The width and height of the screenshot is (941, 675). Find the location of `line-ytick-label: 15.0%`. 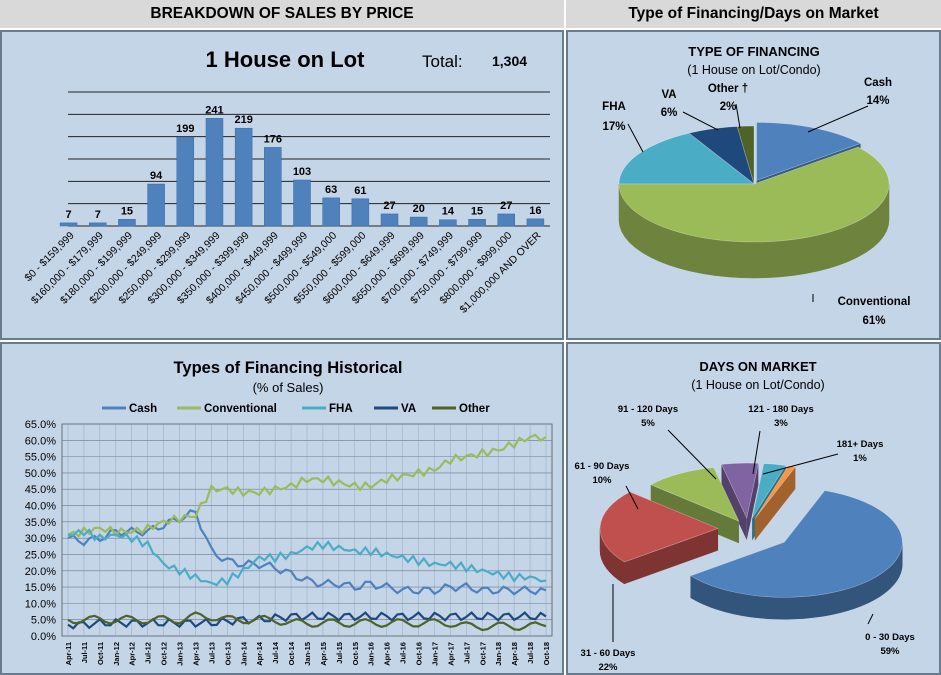

line-ytick-label: 15.0% is located at coordinates (40, 588).